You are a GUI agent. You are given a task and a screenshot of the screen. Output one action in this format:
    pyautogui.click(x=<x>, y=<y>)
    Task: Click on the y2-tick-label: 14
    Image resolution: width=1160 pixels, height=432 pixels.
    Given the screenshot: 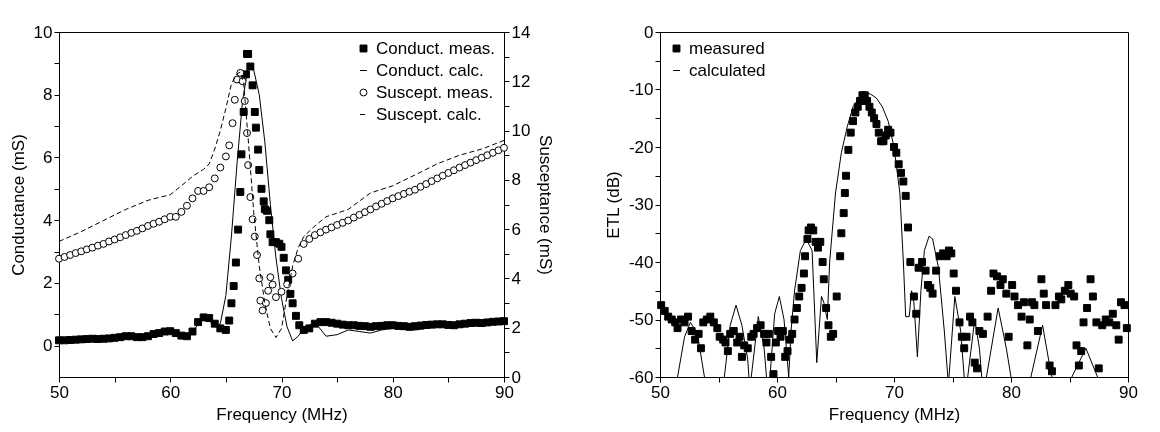 What is the action you would take?
    pyautogui.click(x=521, y=32)
    